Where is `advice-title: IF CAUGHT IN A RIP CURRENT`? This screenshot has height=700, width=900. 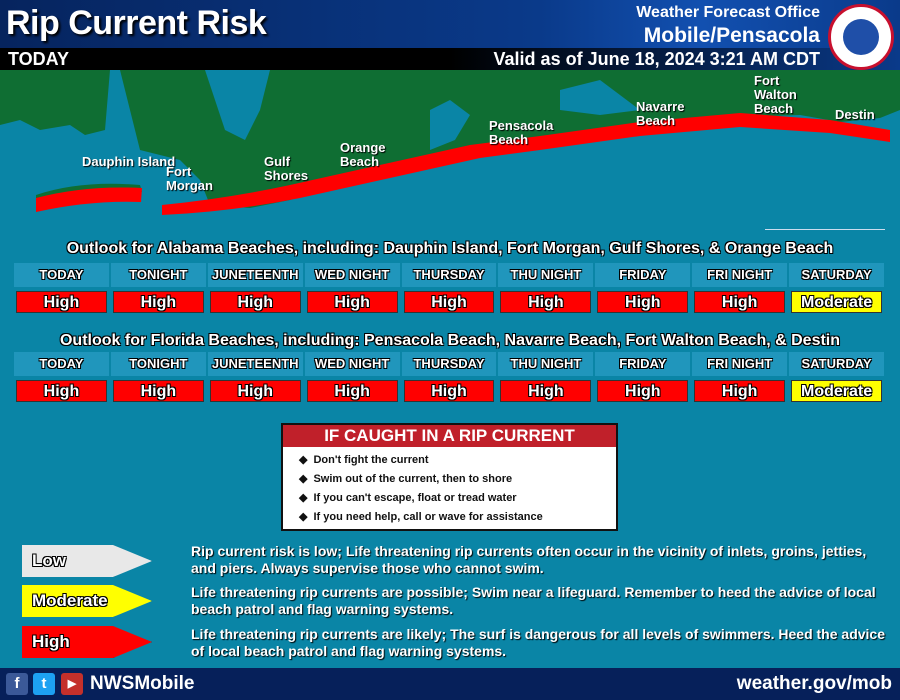
advice-title: IF CAUGHT IN A RIP CURRENT is located at coordinates (449, 436).